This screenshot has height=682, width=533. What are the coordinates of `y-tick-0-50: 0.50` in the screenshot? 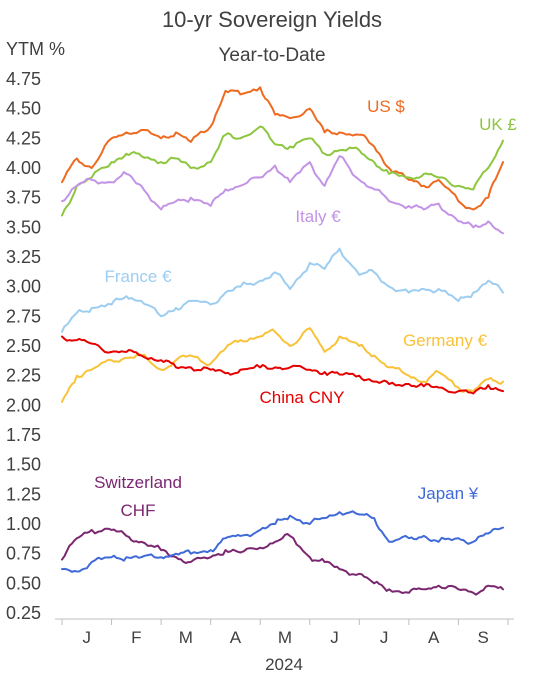 It's located at (23, 583).